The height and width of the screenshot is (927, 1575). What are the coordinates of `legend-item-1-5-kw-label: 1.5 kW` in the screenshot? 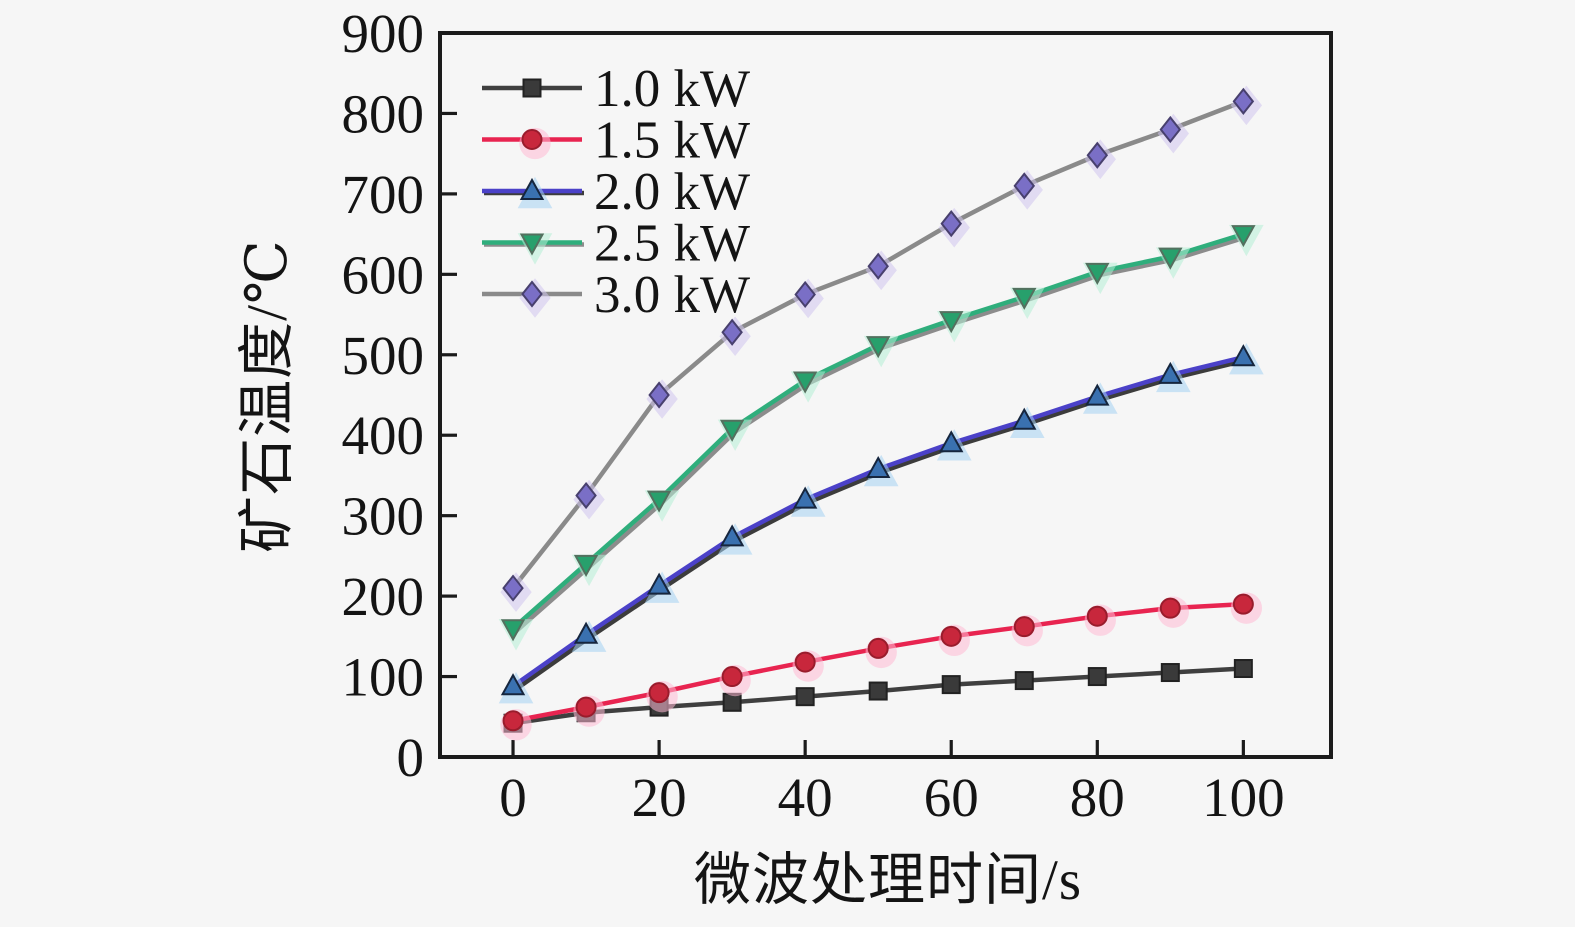 It's located at (672, 141).